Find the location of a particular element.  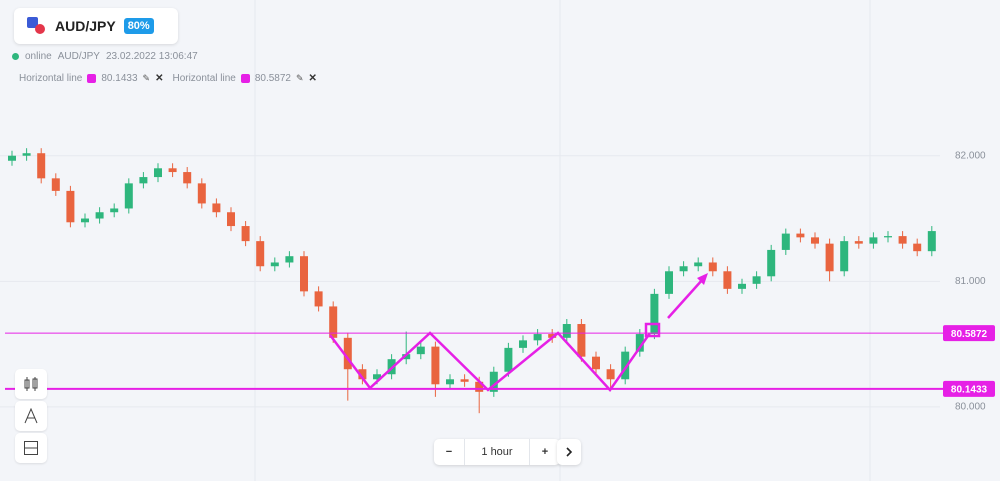

price-label: 80.1433 is located at coordinates (969, 390).